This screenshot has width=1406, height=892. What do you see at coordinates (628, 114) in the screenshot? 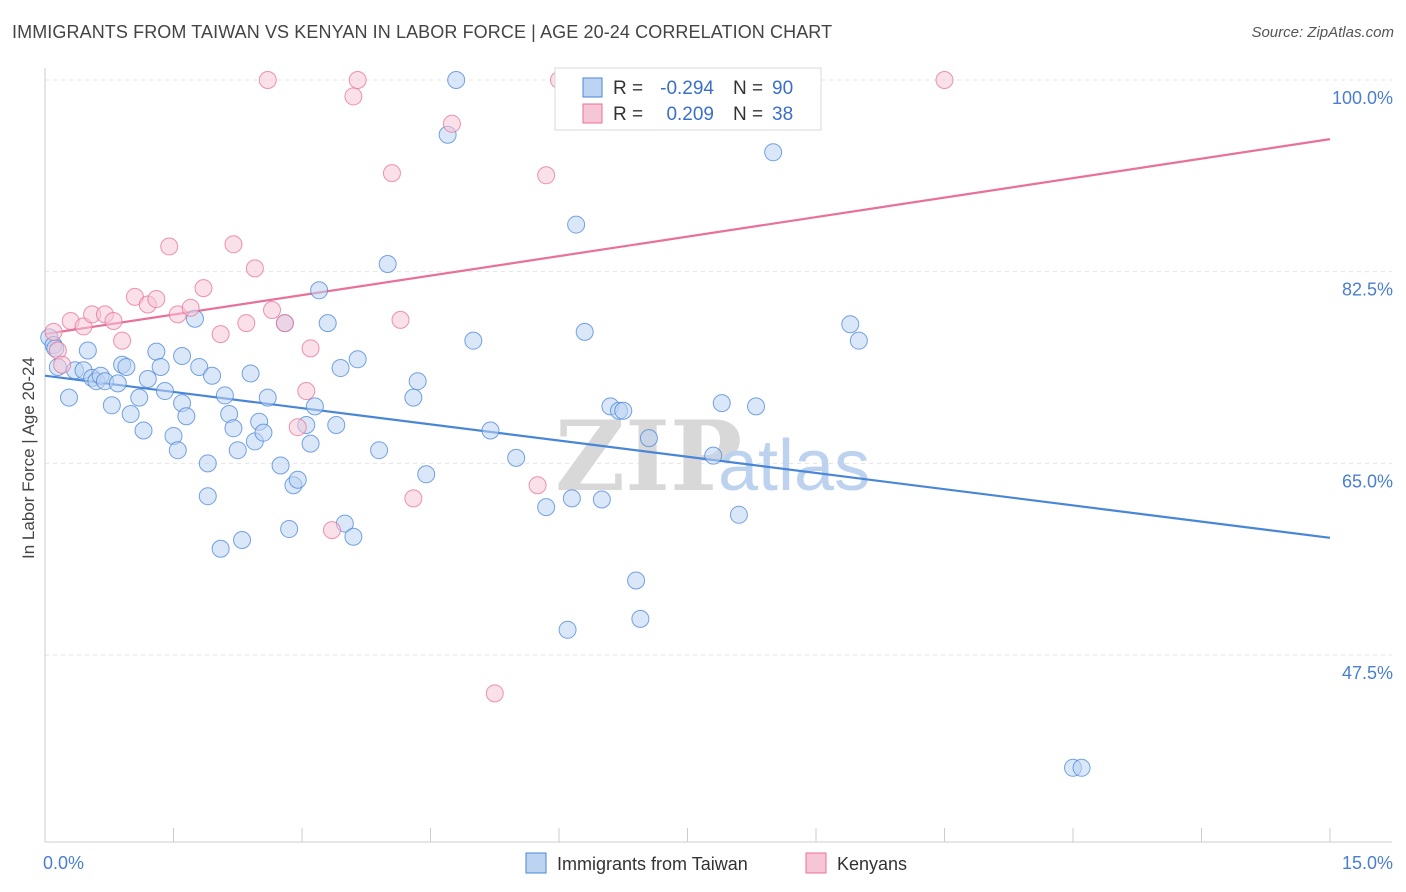
I see `legend-r-label-2: R =` at bounding box center [628, 114].